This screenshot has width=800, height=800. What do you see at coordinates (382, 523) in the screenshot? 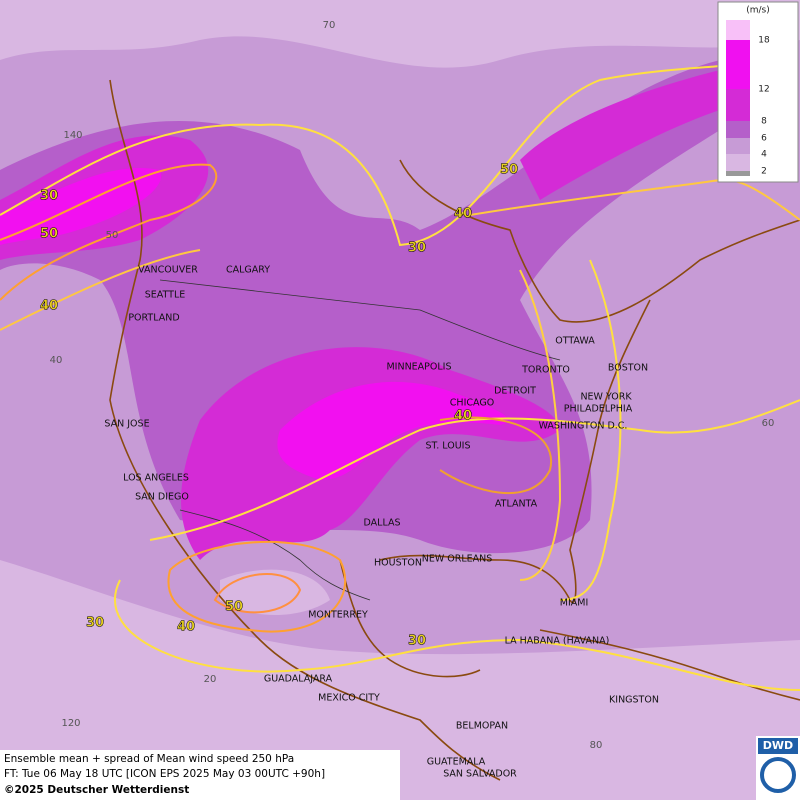
I see `city-label: DALLAS` at bounding box center [382, 523].